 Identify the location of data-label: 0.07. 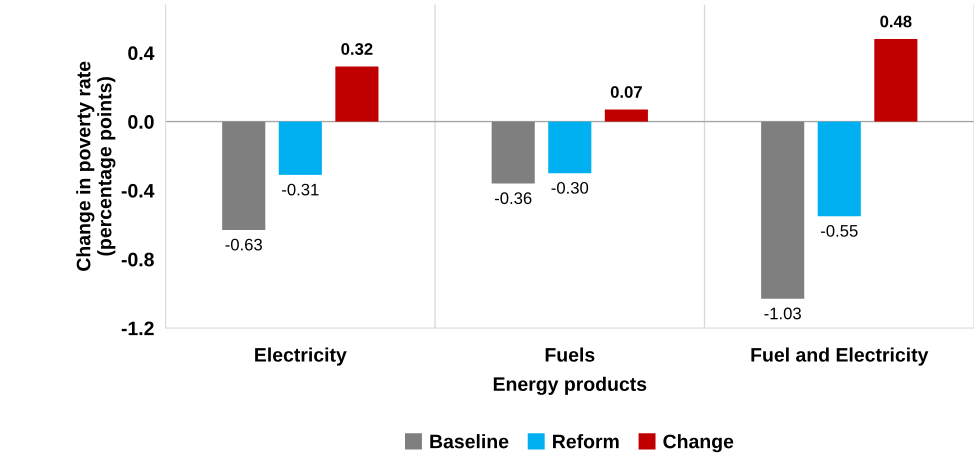
(626, 92).